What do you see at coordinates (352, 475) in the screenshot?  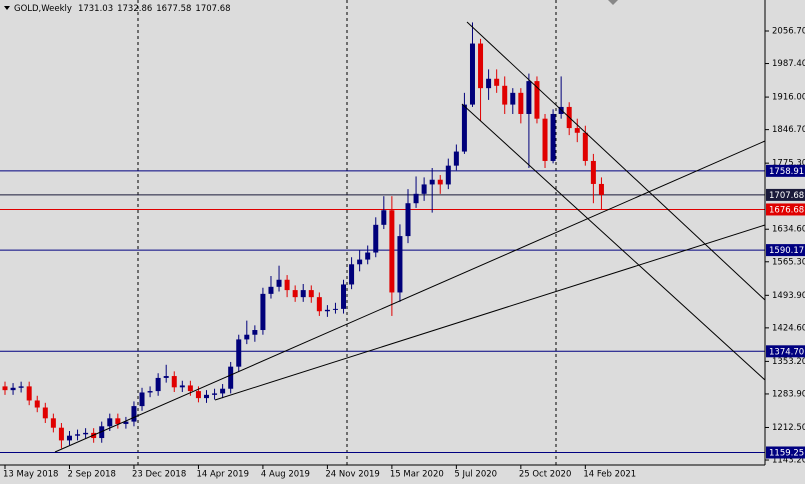 I see `x-tick-label: 24 Nov 2019` at bounding box center [352, 475].